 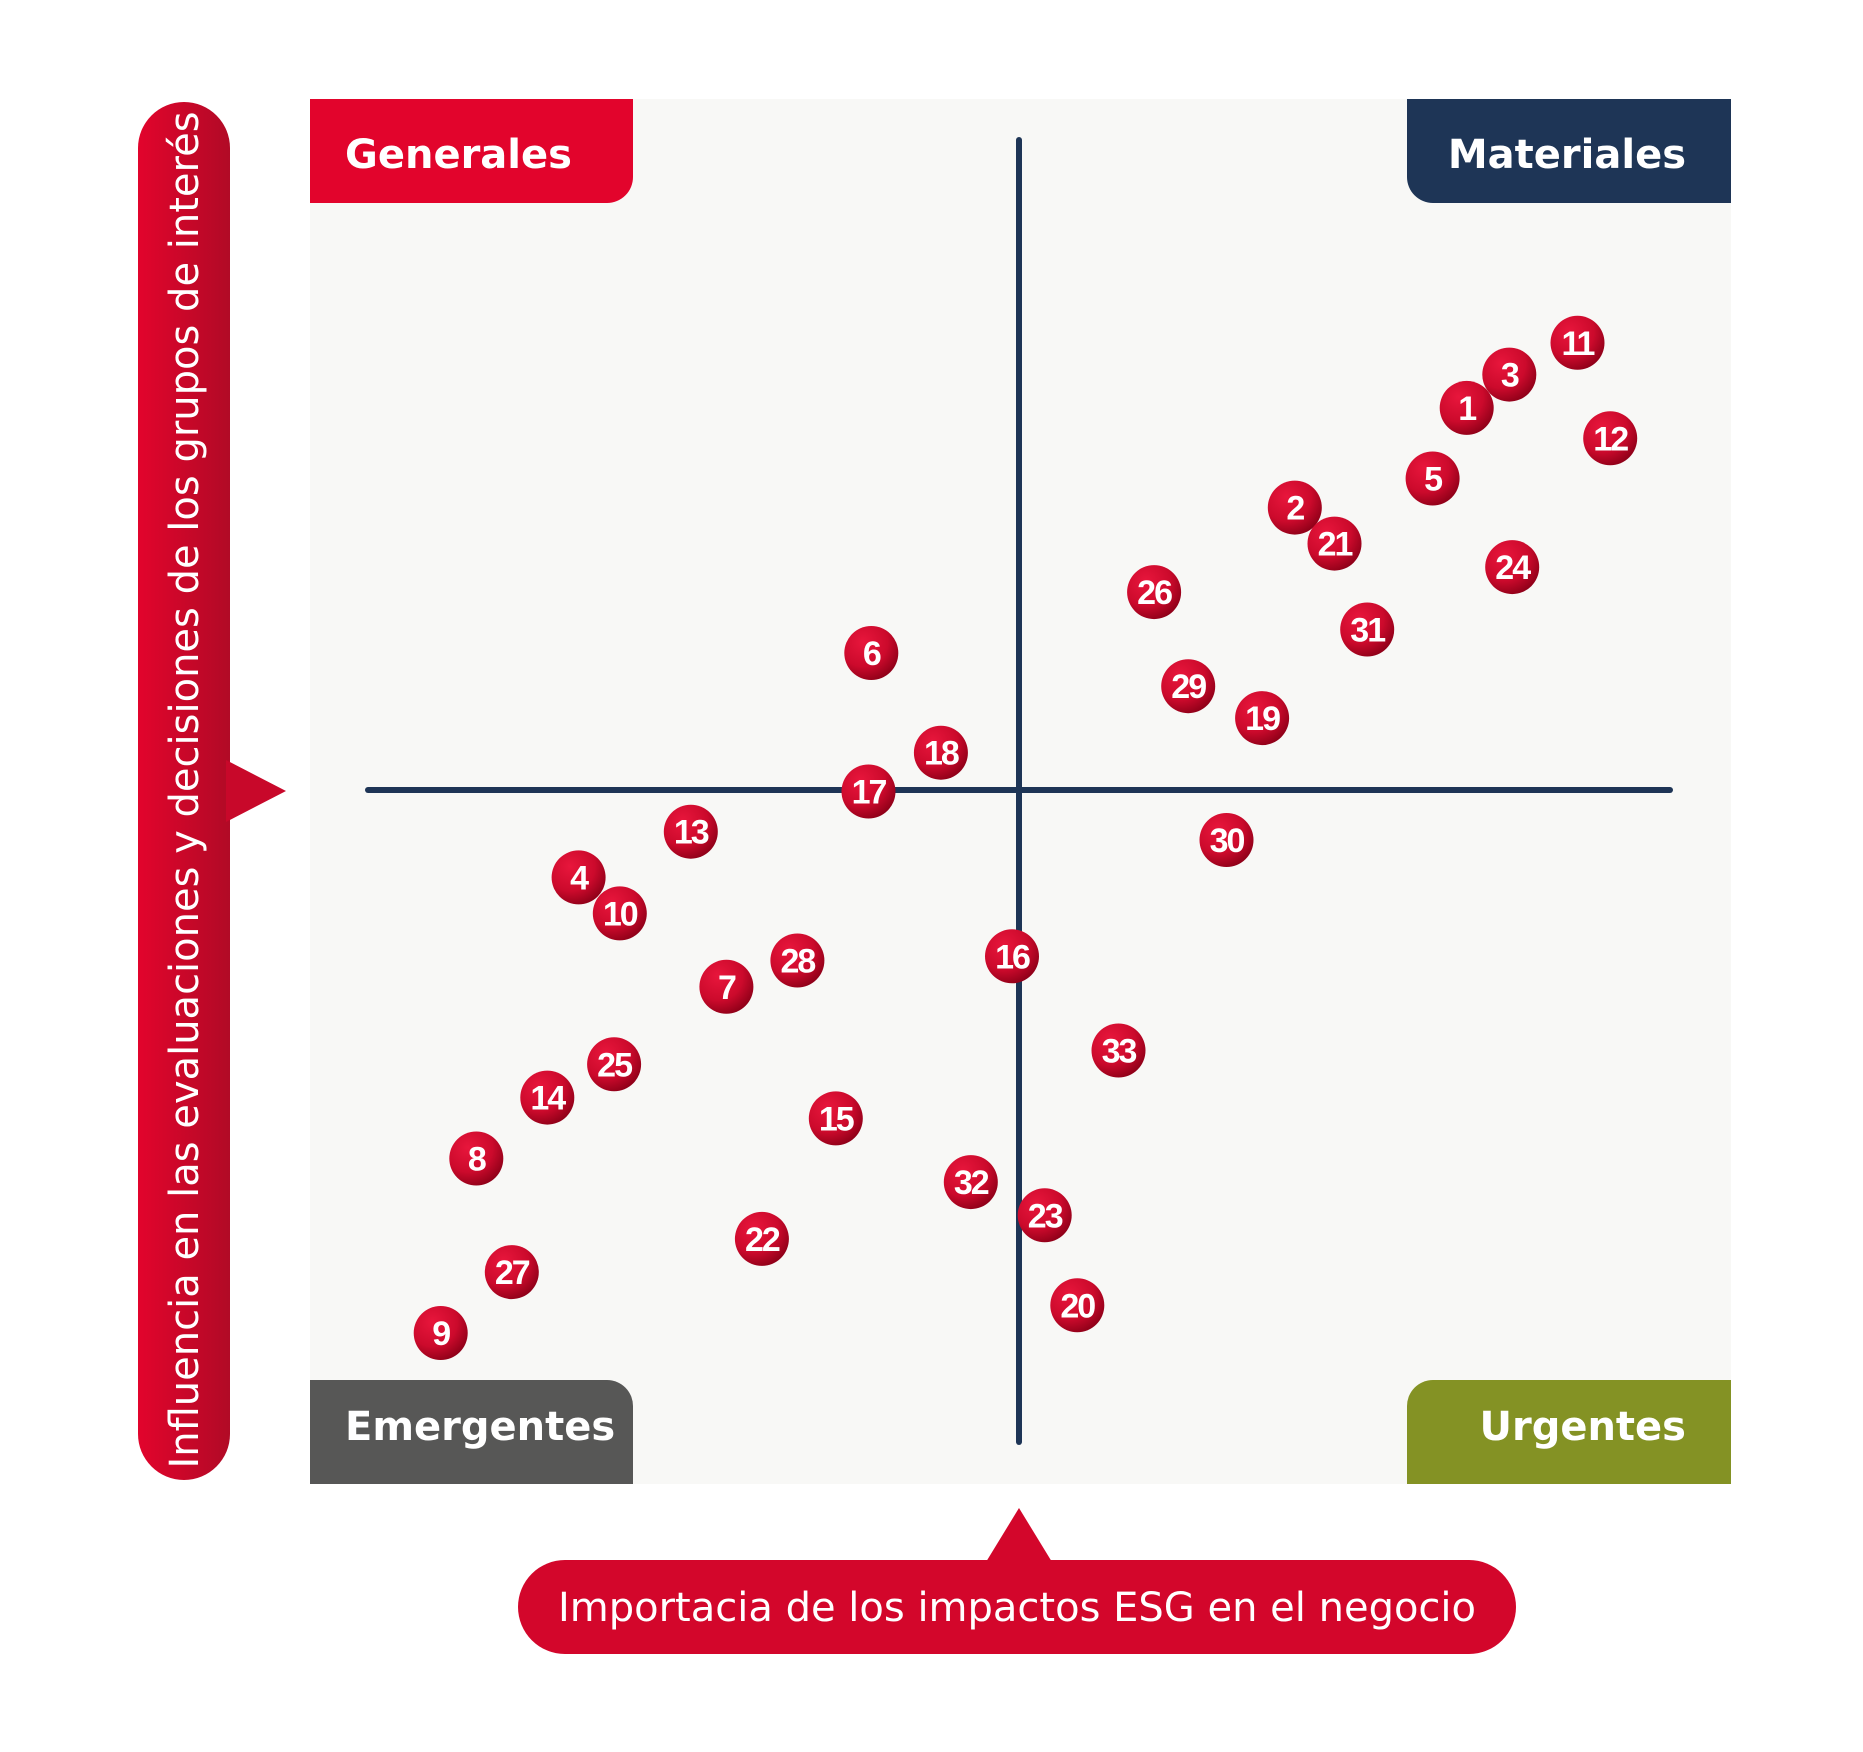 I want to click on data-point-label: 9, so click(x=441, y=1334).